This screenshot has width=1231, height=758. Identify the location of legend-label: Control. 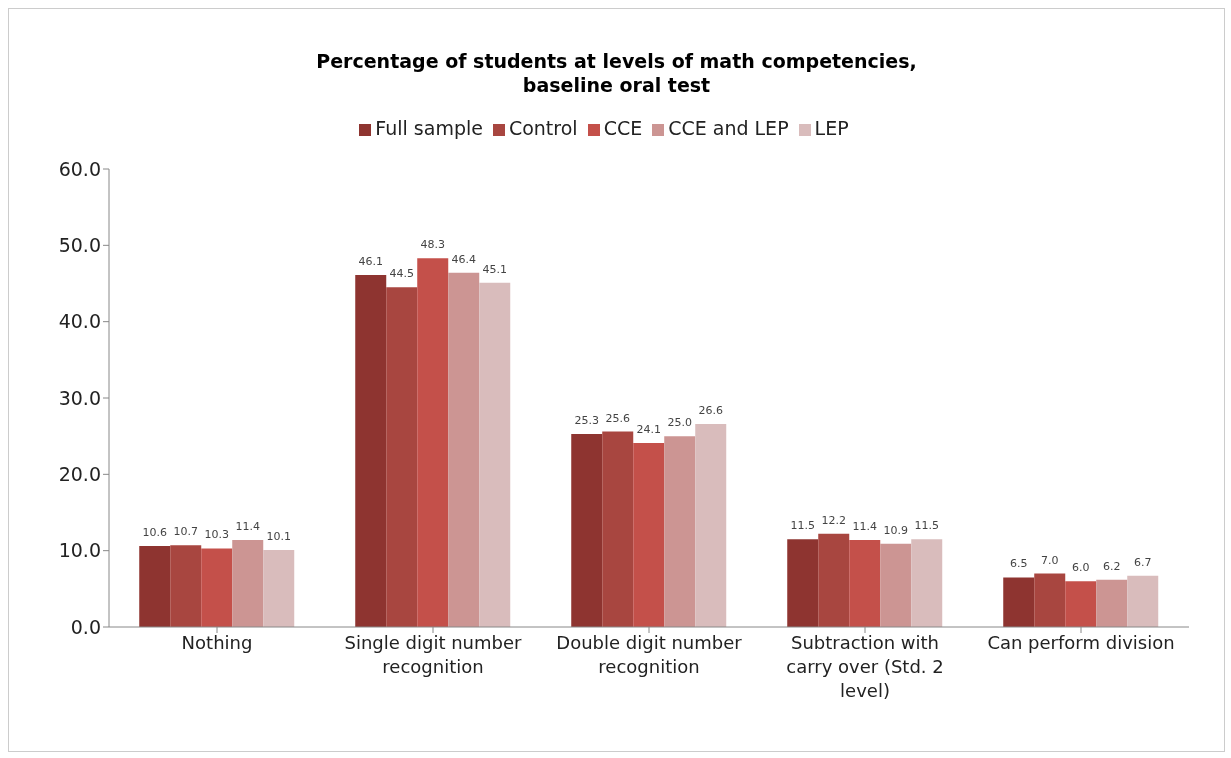
(543, 128).